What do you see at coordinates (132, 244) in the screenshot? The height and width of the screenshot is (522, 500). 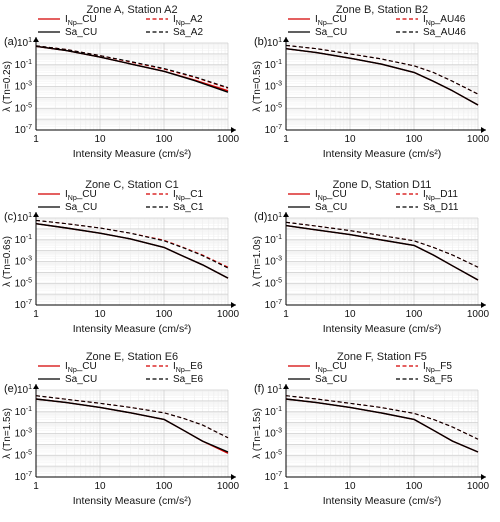 I see `series-line-sa-c1` at bounding box center [132, 244].